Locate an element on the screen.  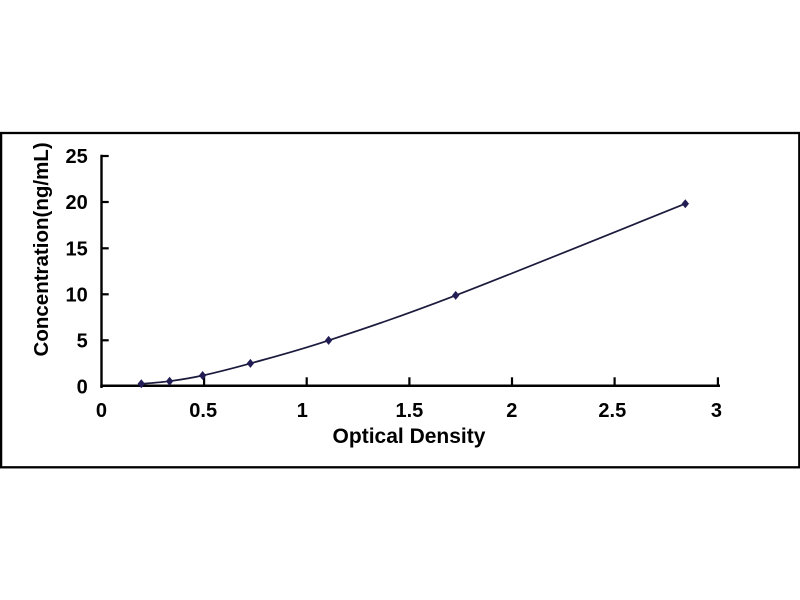
svg-text: 1 is located at coordinates (302, 411).